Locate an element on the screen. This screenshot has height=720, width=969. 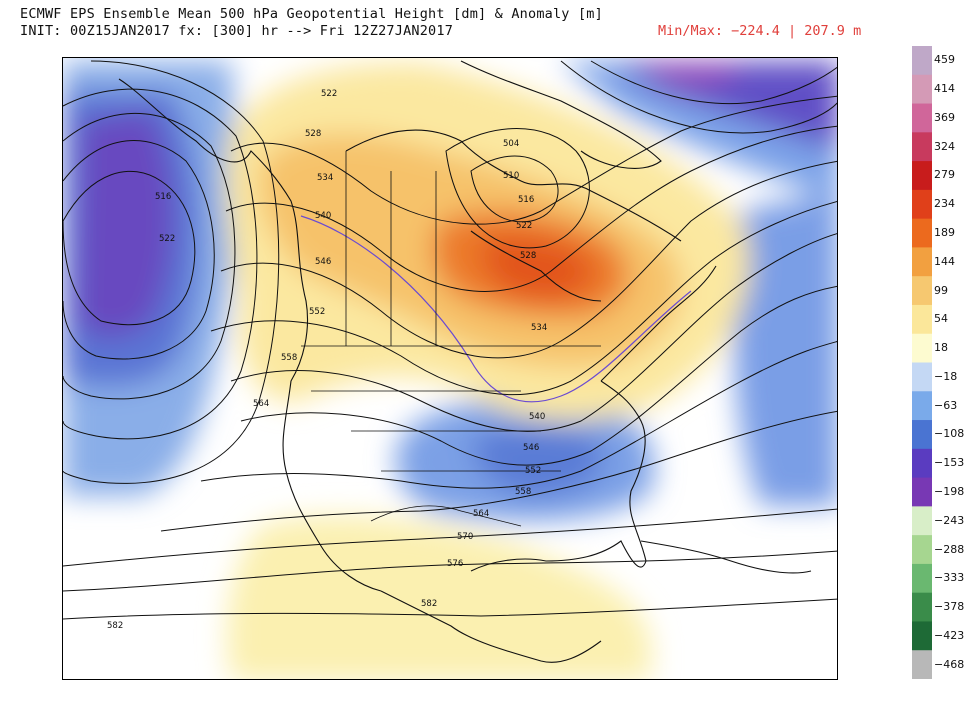
anomaly-colorbar is located at coordinates (922, 362).